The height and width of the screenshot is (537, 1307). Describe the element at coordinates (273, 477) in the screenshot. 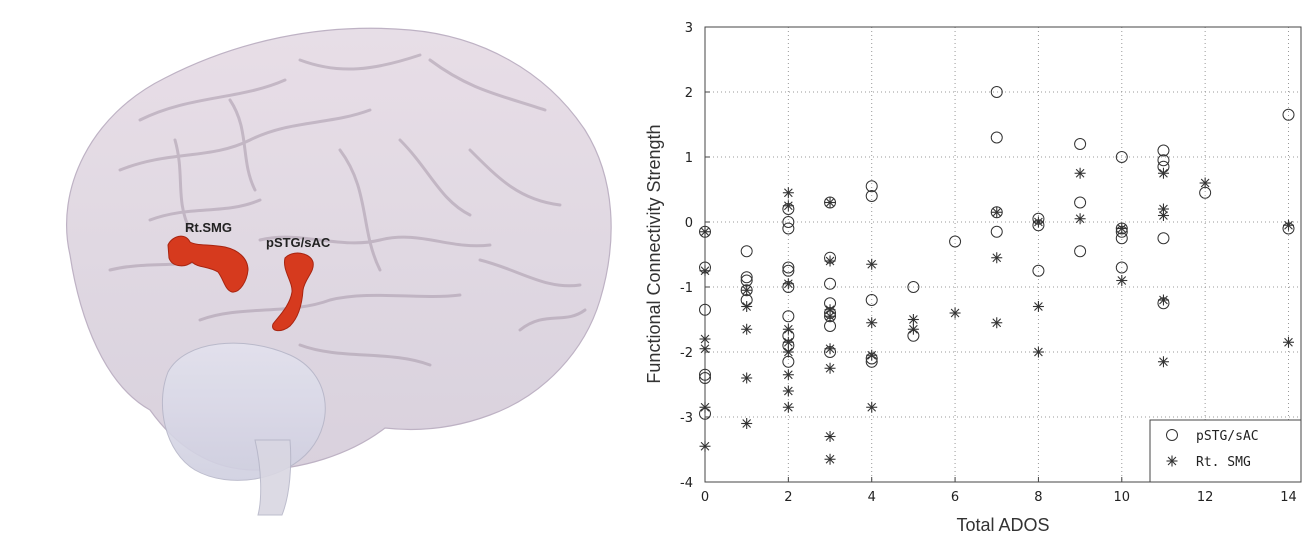

I see `brain-stem` at that location.